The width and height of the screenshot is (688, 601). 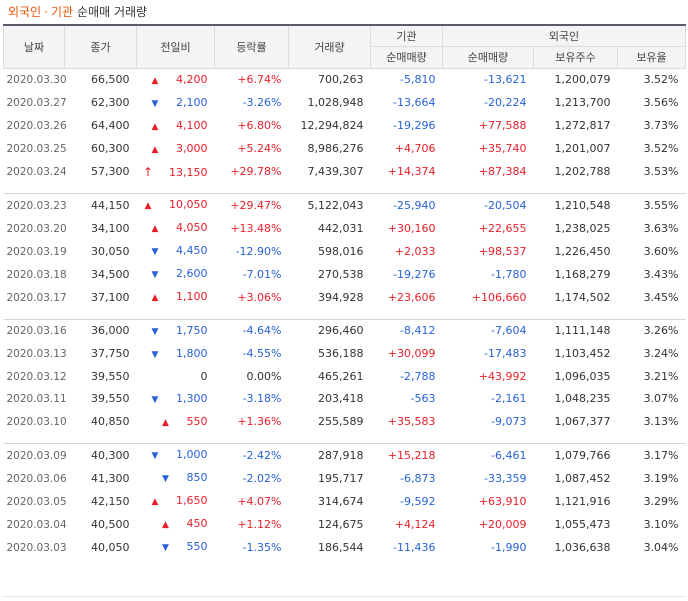 What do you see at coordinates (505, 478) in the screenshot?
I see `cell-foreign-net: -33,359` at bounding box center [505, 478].